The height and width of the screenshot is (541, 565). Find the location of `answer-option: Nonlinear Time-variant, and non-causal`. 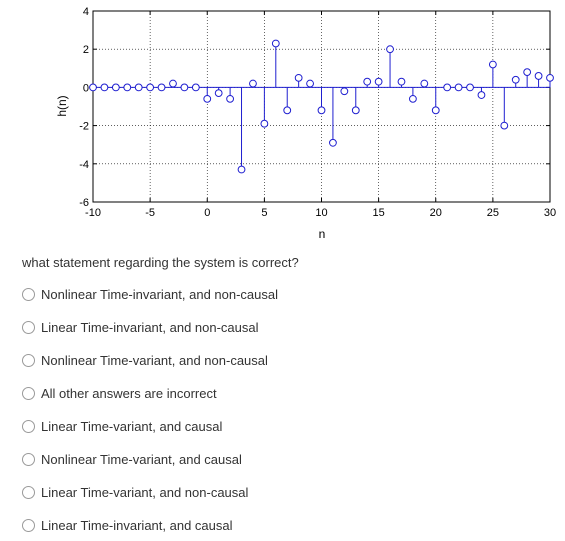

answer-option: Nonlinear Time-variant, and non-causal is located at coordinates (145, 360).